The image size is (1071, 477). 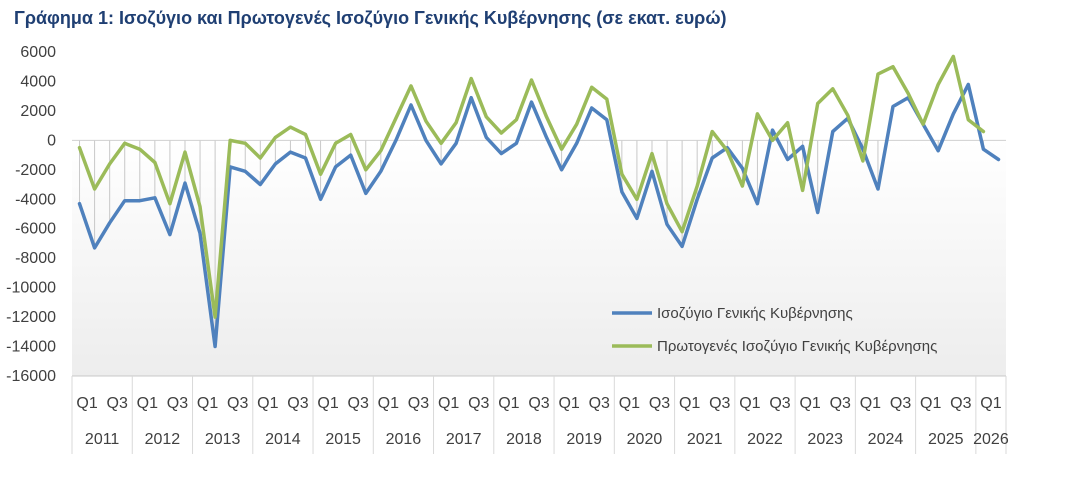 What do you see at coordinates (464, 439) in the screenshot?
I see `x-year-label: 2017` at bounding box center [464, 439].